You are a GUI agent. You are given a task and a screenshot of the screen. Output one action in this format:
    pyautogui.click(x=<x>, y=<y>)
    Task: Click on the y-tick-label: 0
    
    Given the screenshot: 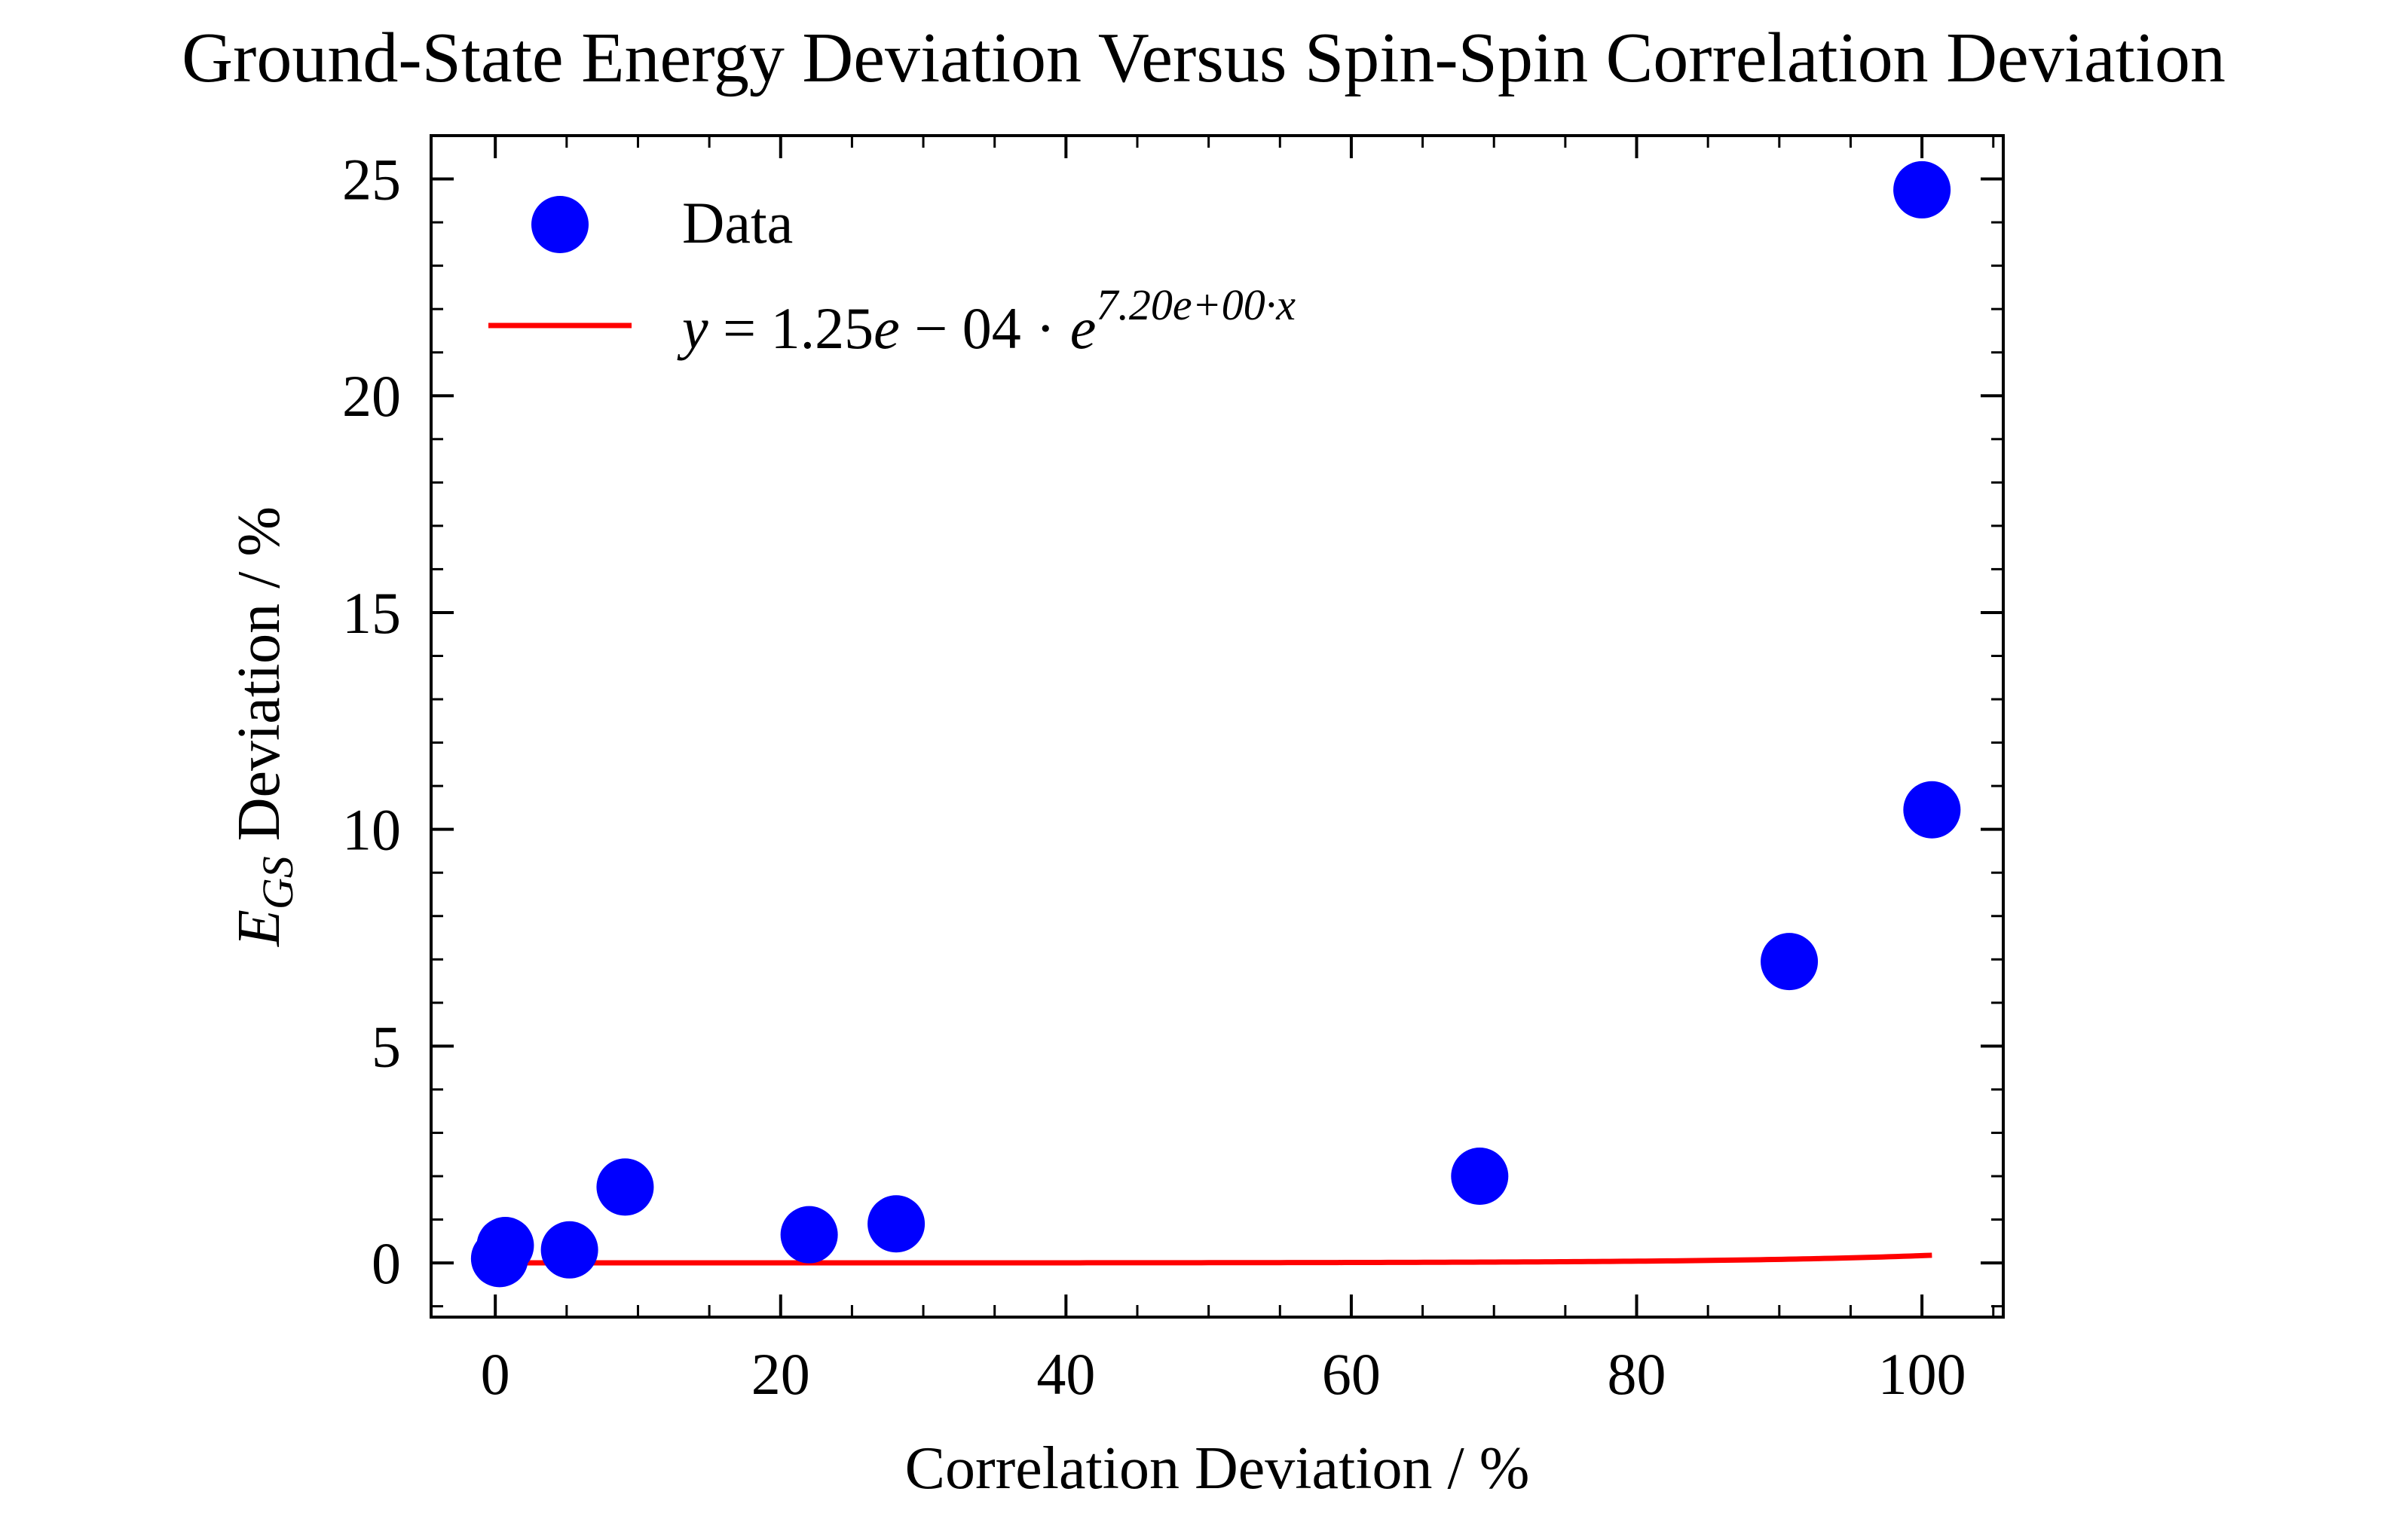 What is the action you would take?
    pyautogui.click(x=387, y=1263)
    